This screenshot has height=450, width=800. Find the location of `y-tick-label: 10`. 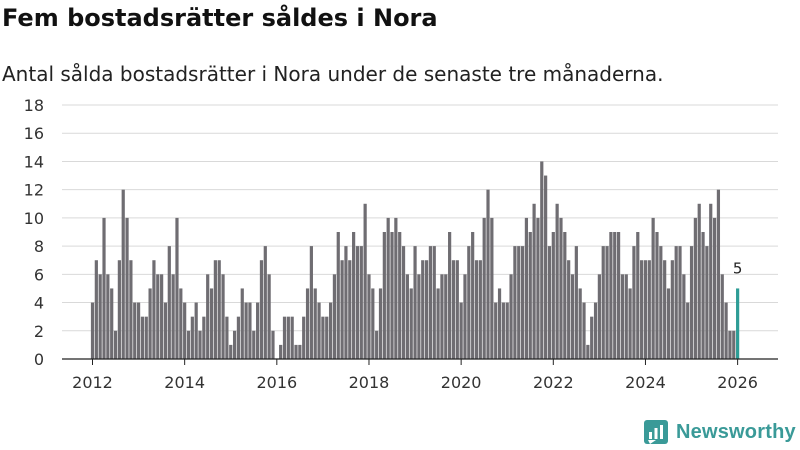

y-tick-label: 10 is located at coordinates (34, 218).